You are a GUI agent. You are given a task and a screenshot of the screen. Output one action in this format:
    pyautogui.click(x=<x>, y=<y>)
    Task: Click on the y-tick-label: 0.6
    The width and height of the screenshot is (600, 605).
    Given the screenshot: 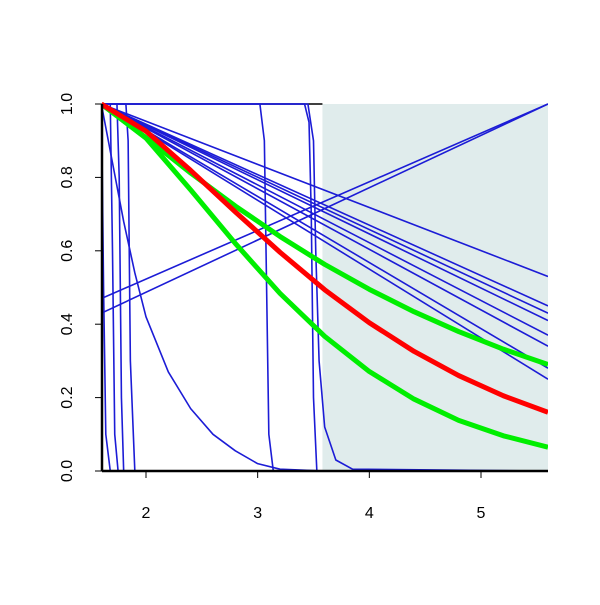 What is the action you would take?
    pyautogui.click(x=67, y=251)
    